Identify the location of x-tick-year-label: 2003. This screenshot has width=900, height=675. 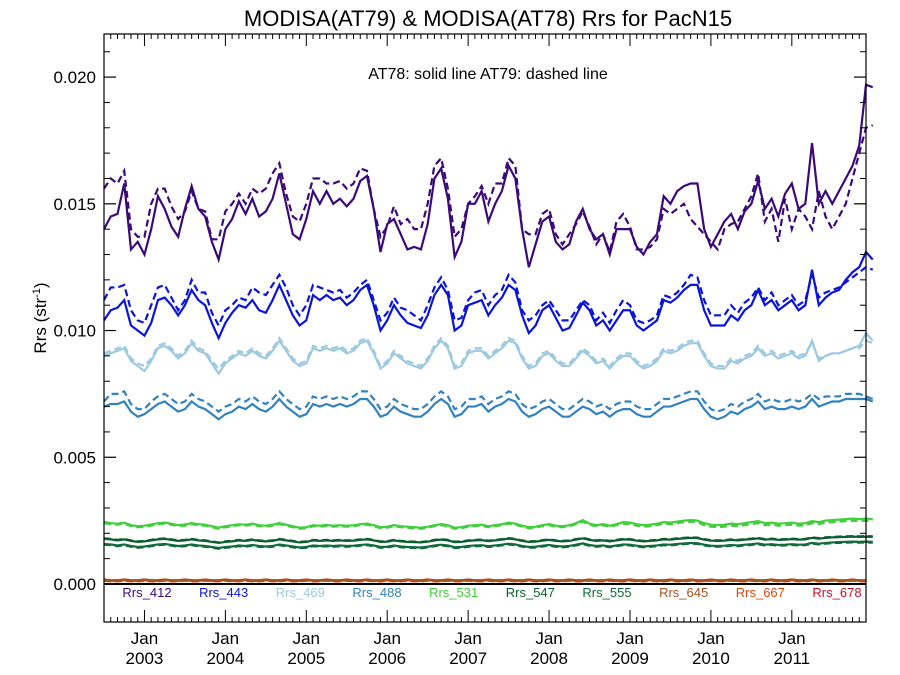
(145, 658).